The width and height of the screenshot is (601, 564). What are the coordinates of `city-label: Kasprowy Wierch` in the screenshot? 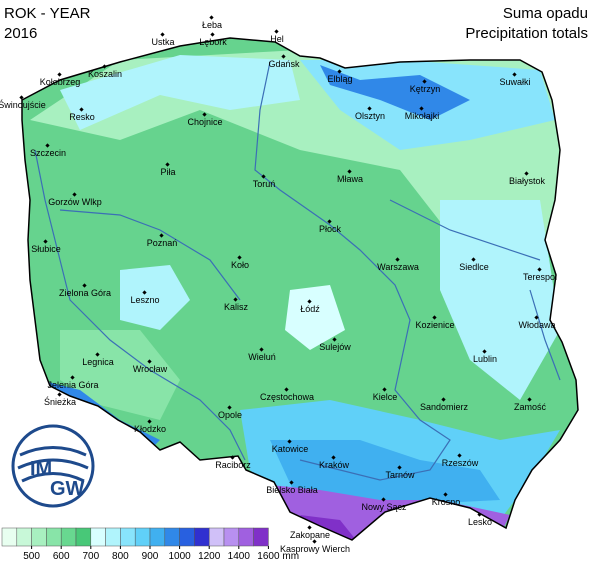 It's located at (315, 549).